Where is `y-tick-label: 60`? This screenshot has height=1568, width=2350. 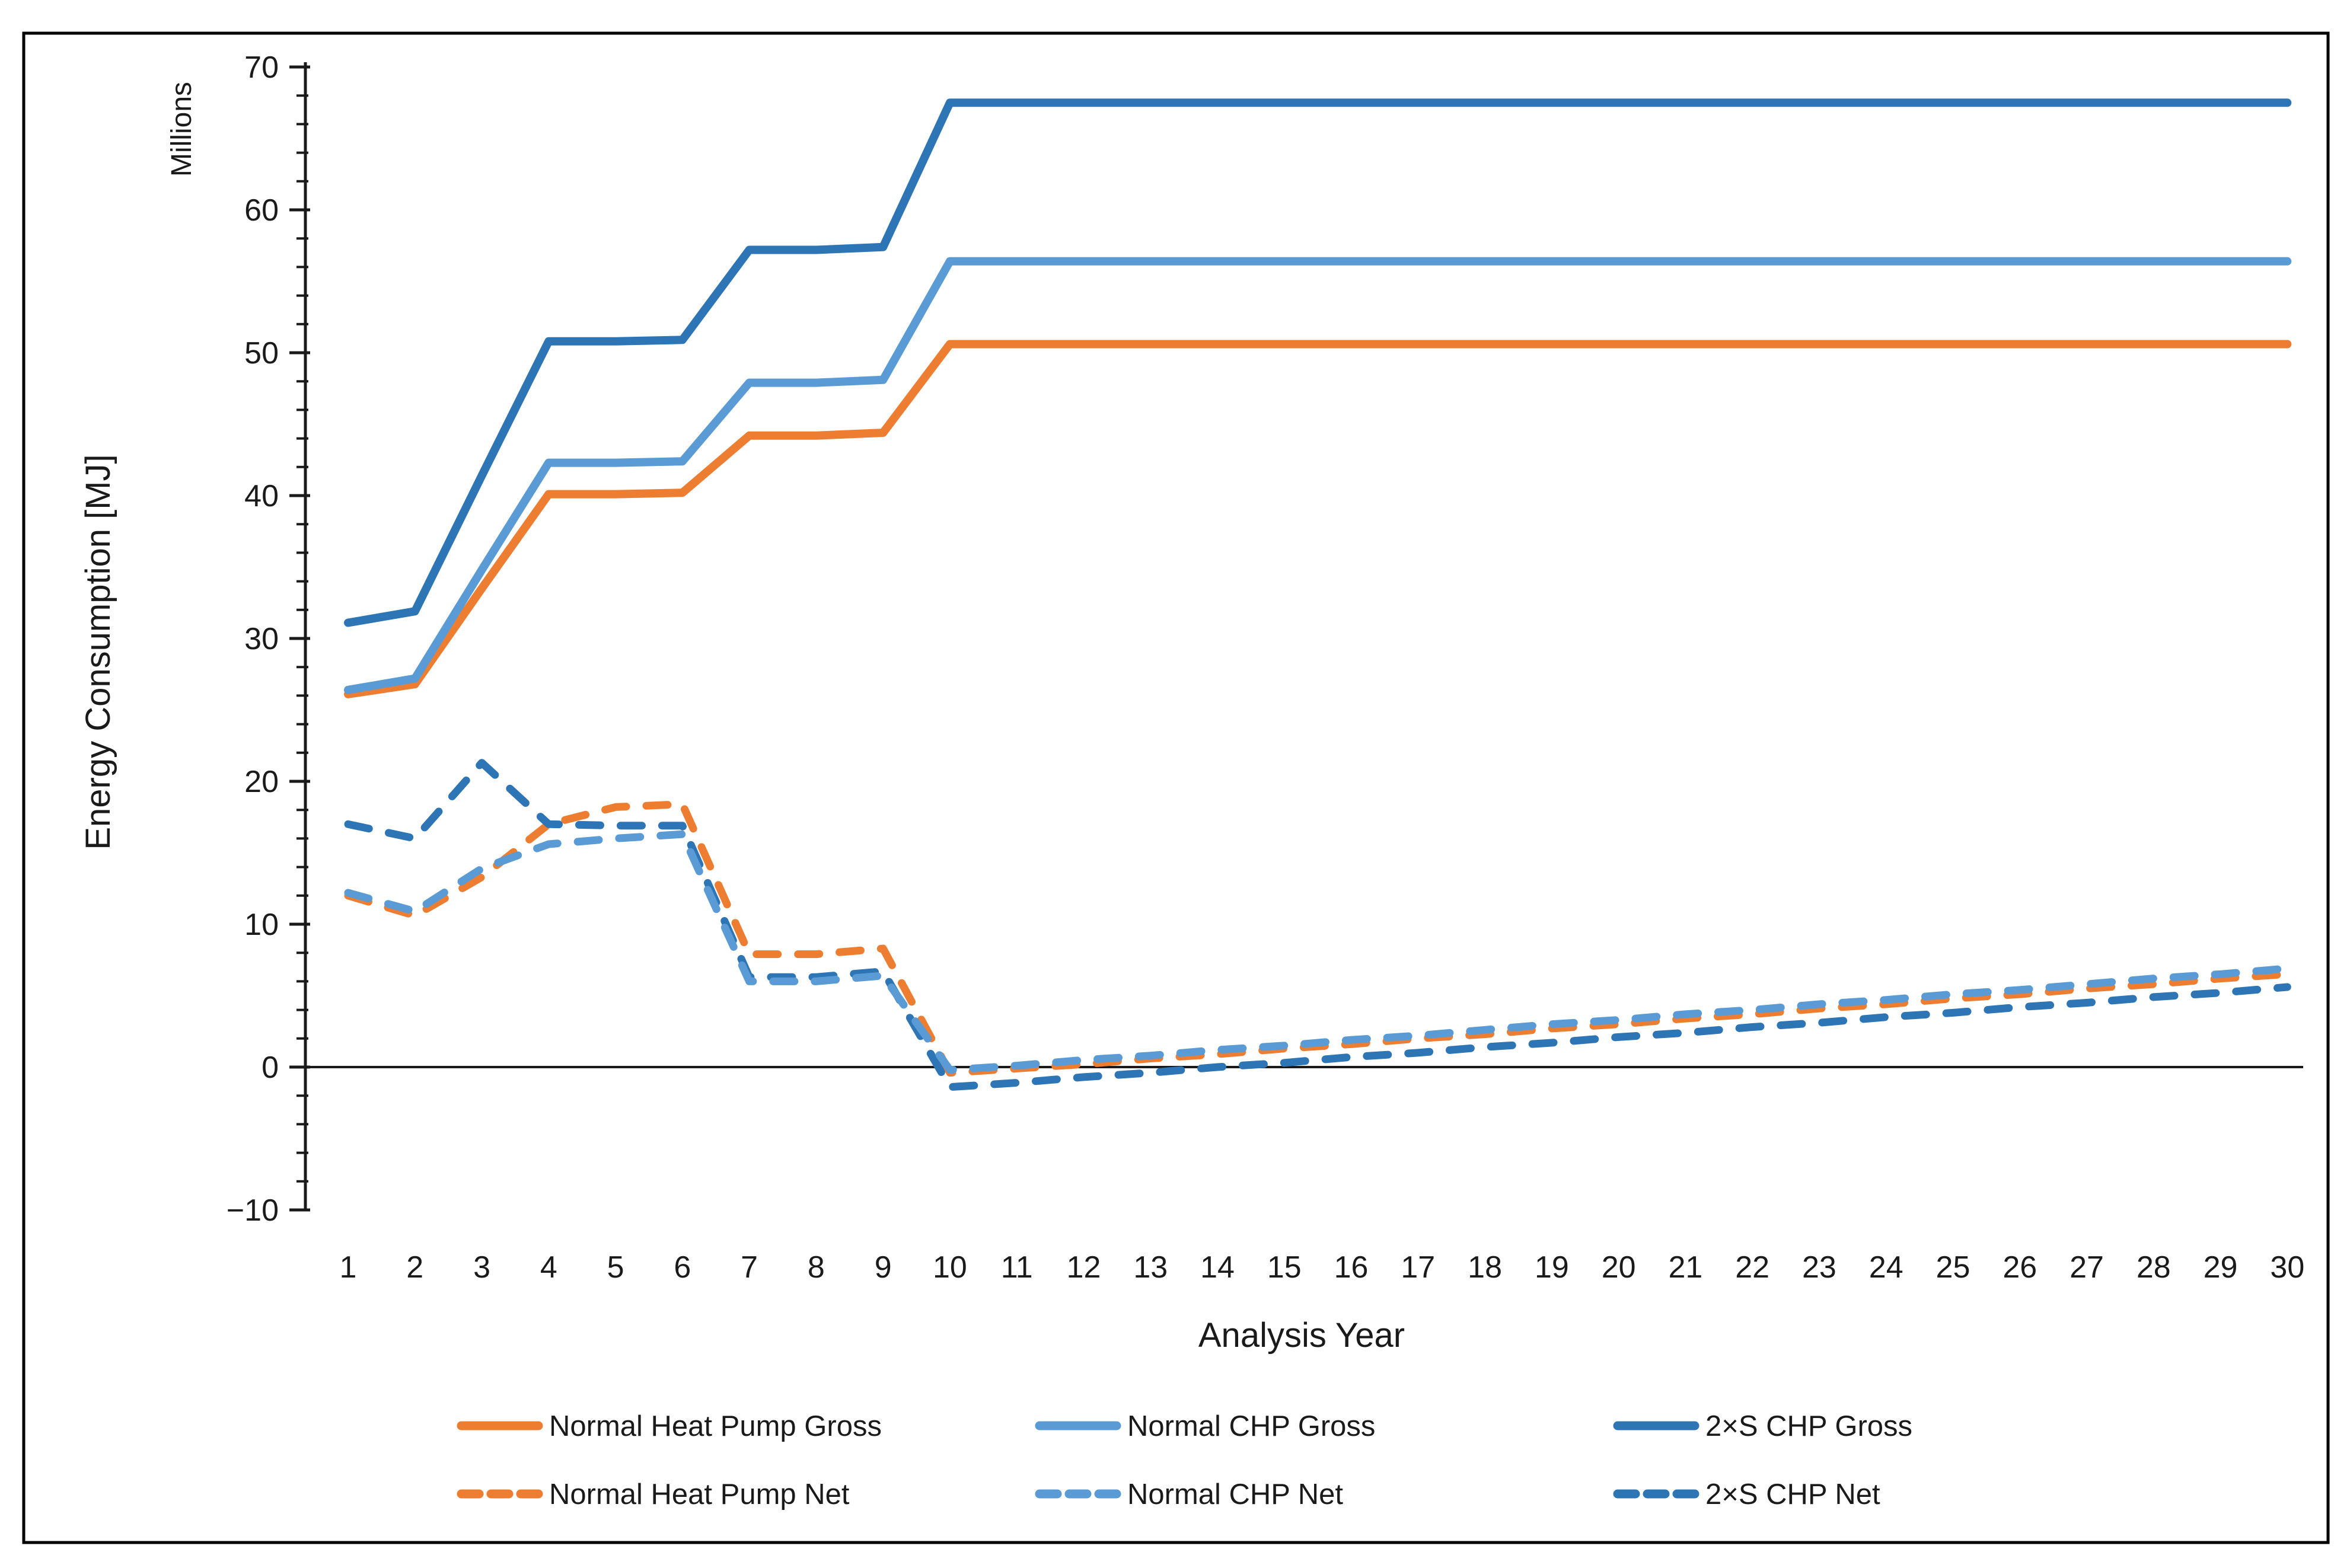
y-tick-label: 60 is located at coordinates (261, 210).